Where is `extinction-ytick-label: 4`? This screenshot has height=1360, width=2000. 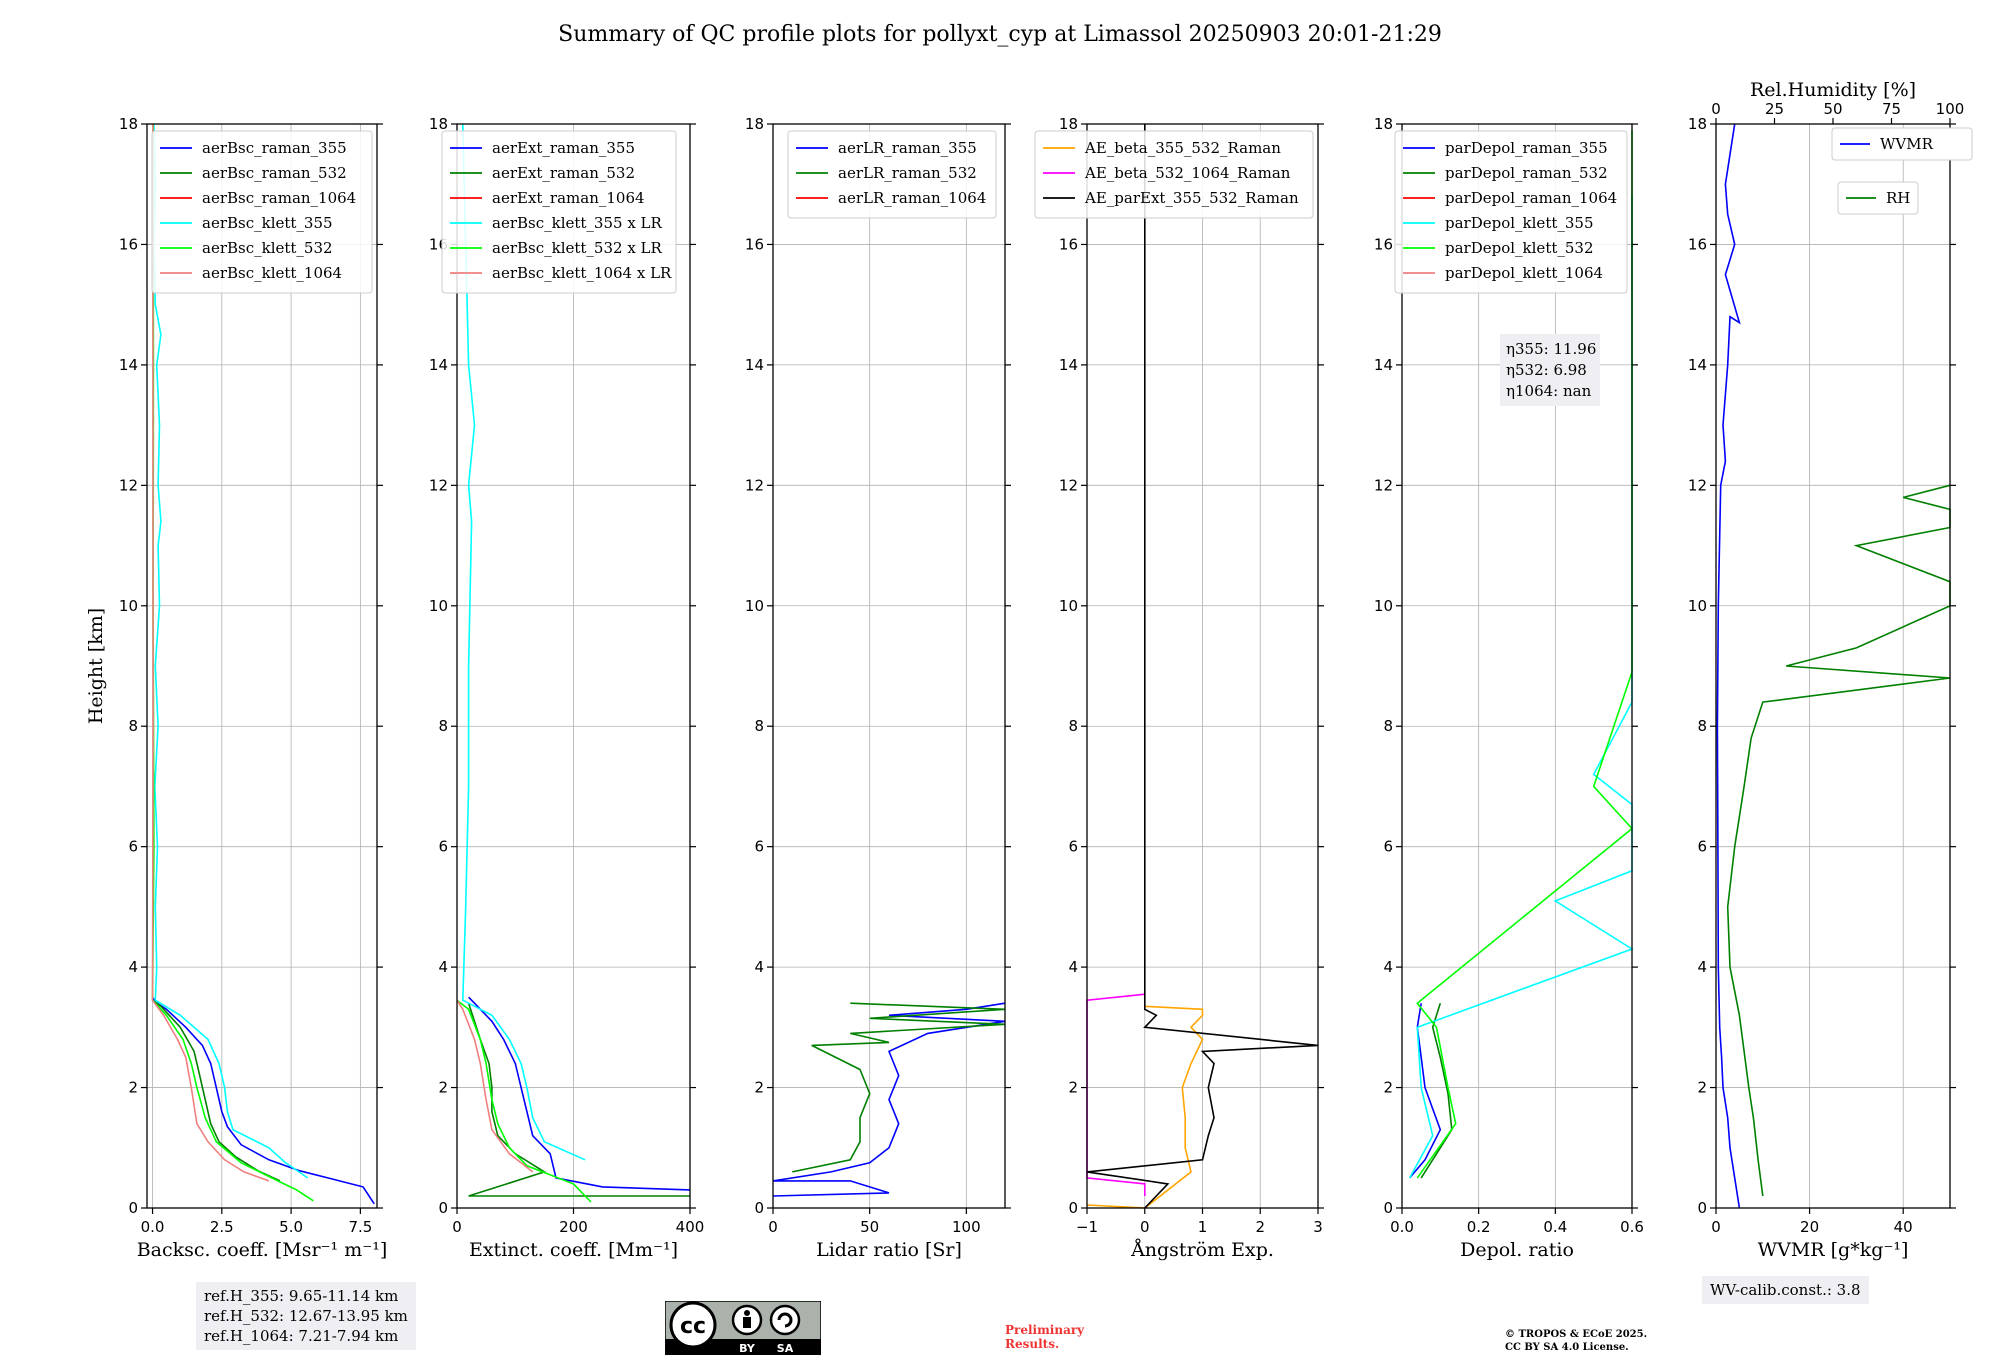 extinction-ytick-label: 4 is located at coordinates (443, 967).